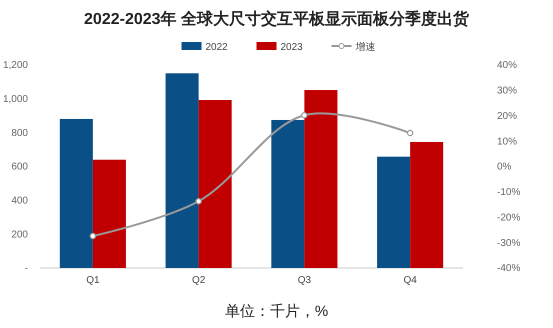 This screenshot has height=328, width=553. What do you see at coordinates (508, 243) in the screenshot?
I see `y2-tick-label: -30%` at bounding box center [508, 243].